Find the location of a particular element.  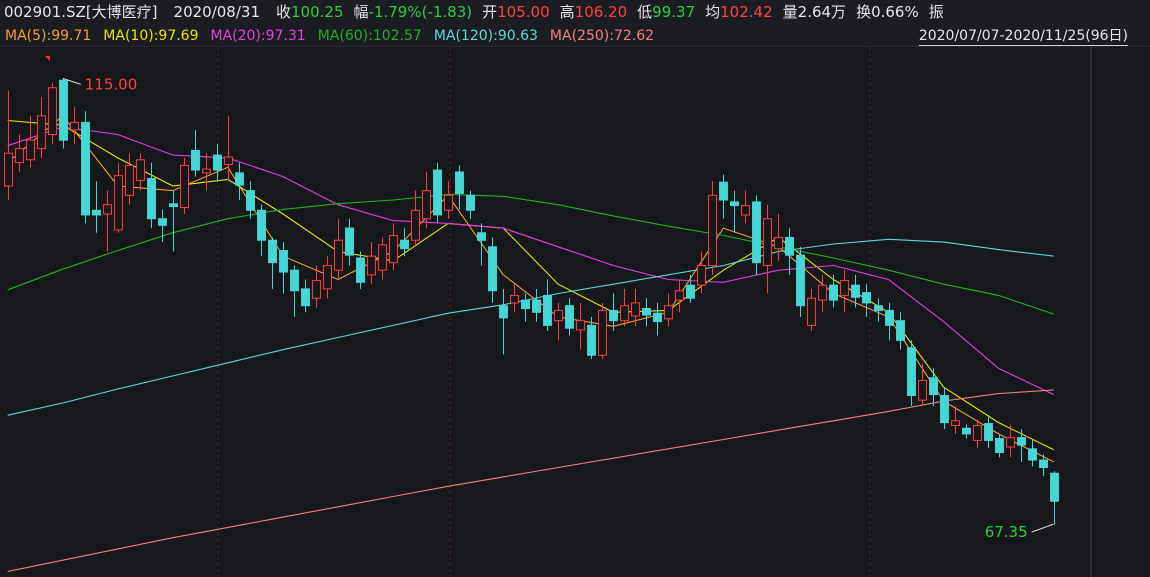

field-label: 高 is located at coordinates (567, 12).